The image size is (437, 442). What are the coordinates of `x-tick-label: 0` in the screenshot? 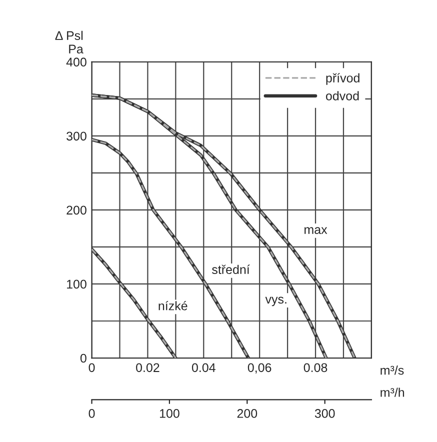 It's located at (91, 367).